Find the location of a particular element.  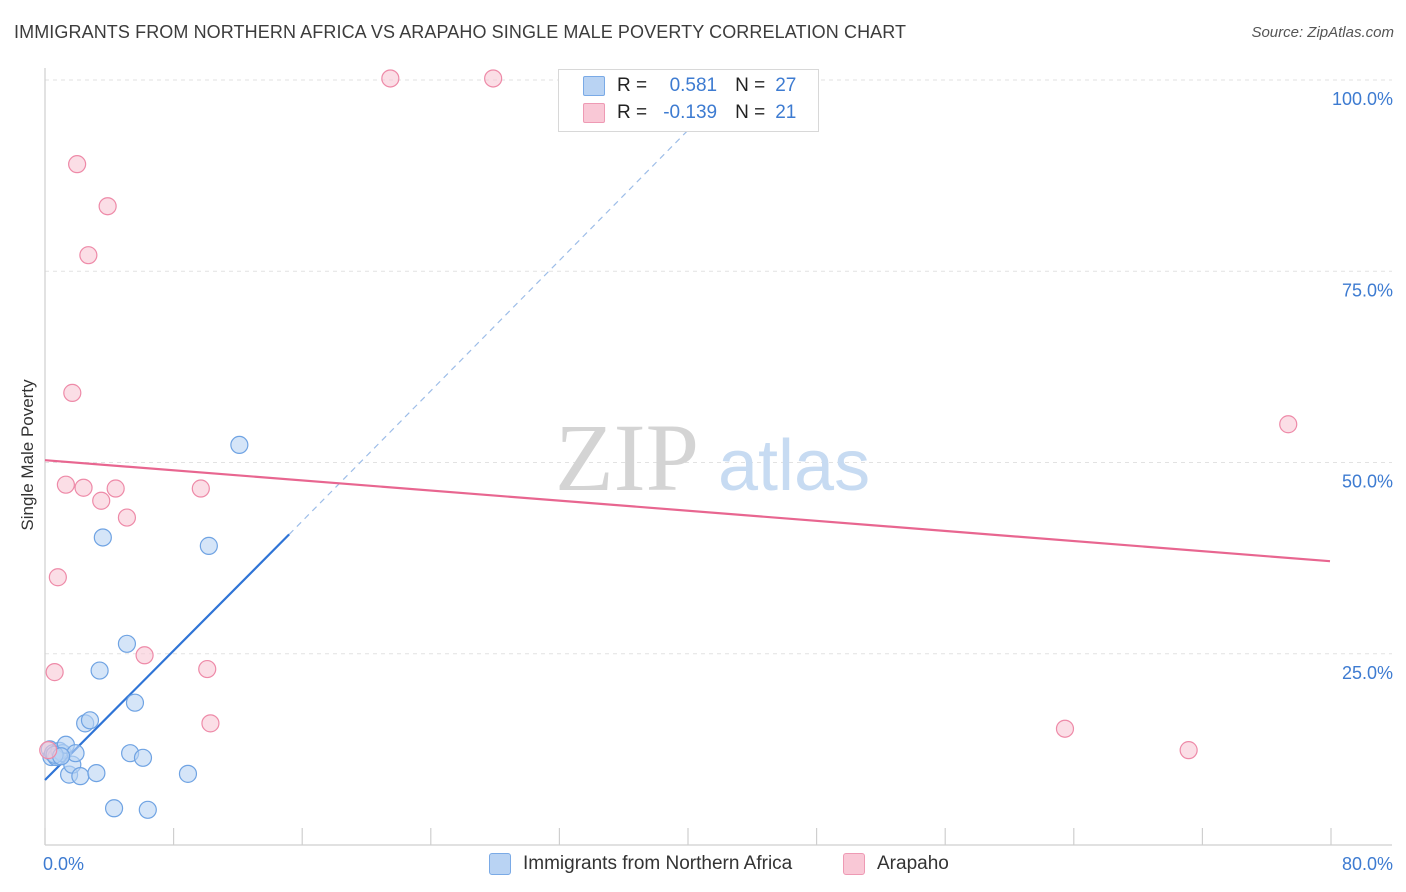

legend-row-pink: R = -0.139 N = 21 is located at coordinates (690, 113).